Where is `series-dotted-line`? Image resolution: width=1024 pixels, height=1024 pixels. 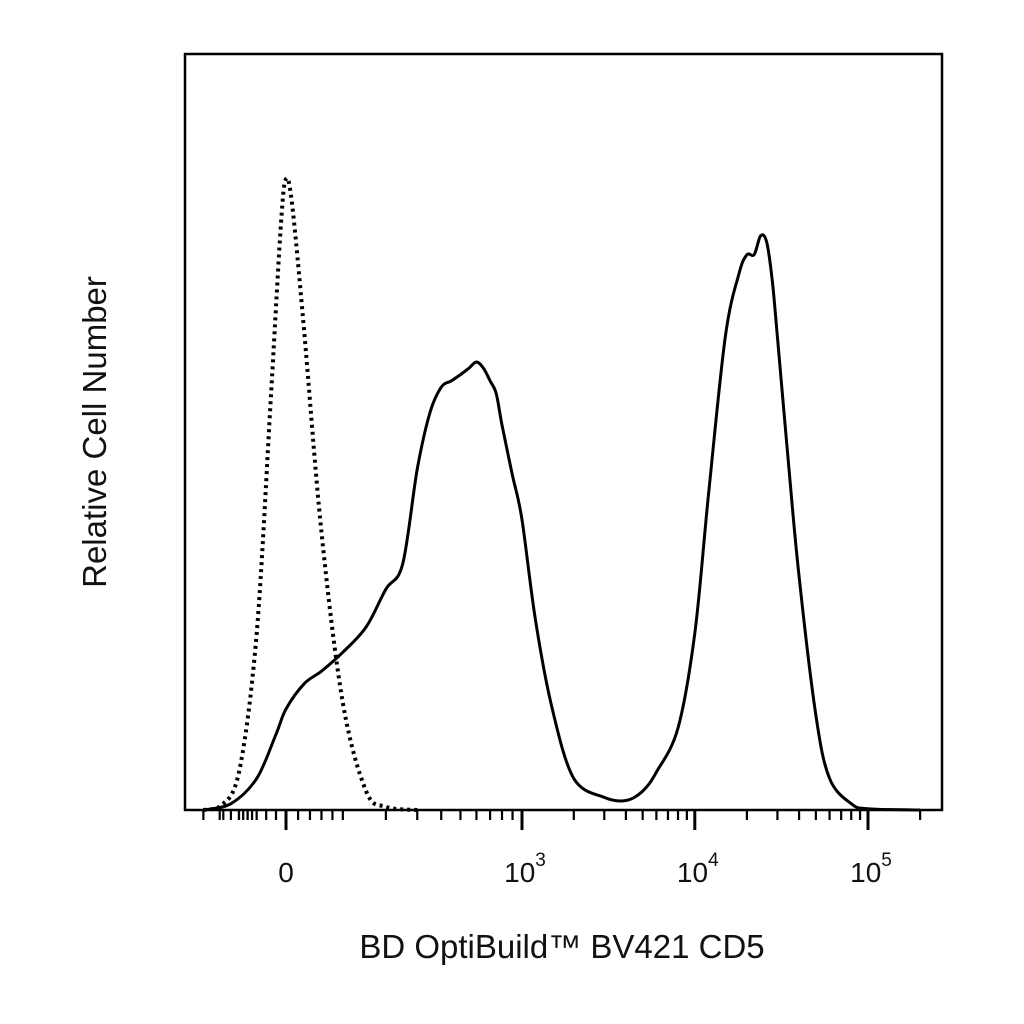
series-dotted-line is located at coordinates (310, 494).